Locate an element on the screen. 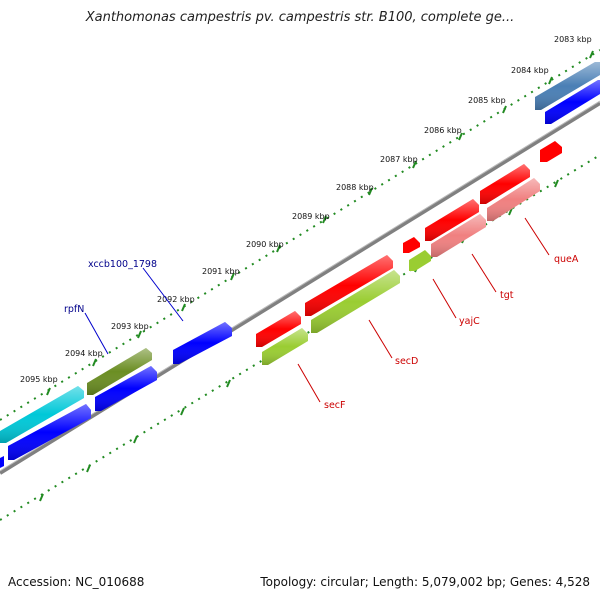  feature-rpfN is located at coordinates (119, 371).